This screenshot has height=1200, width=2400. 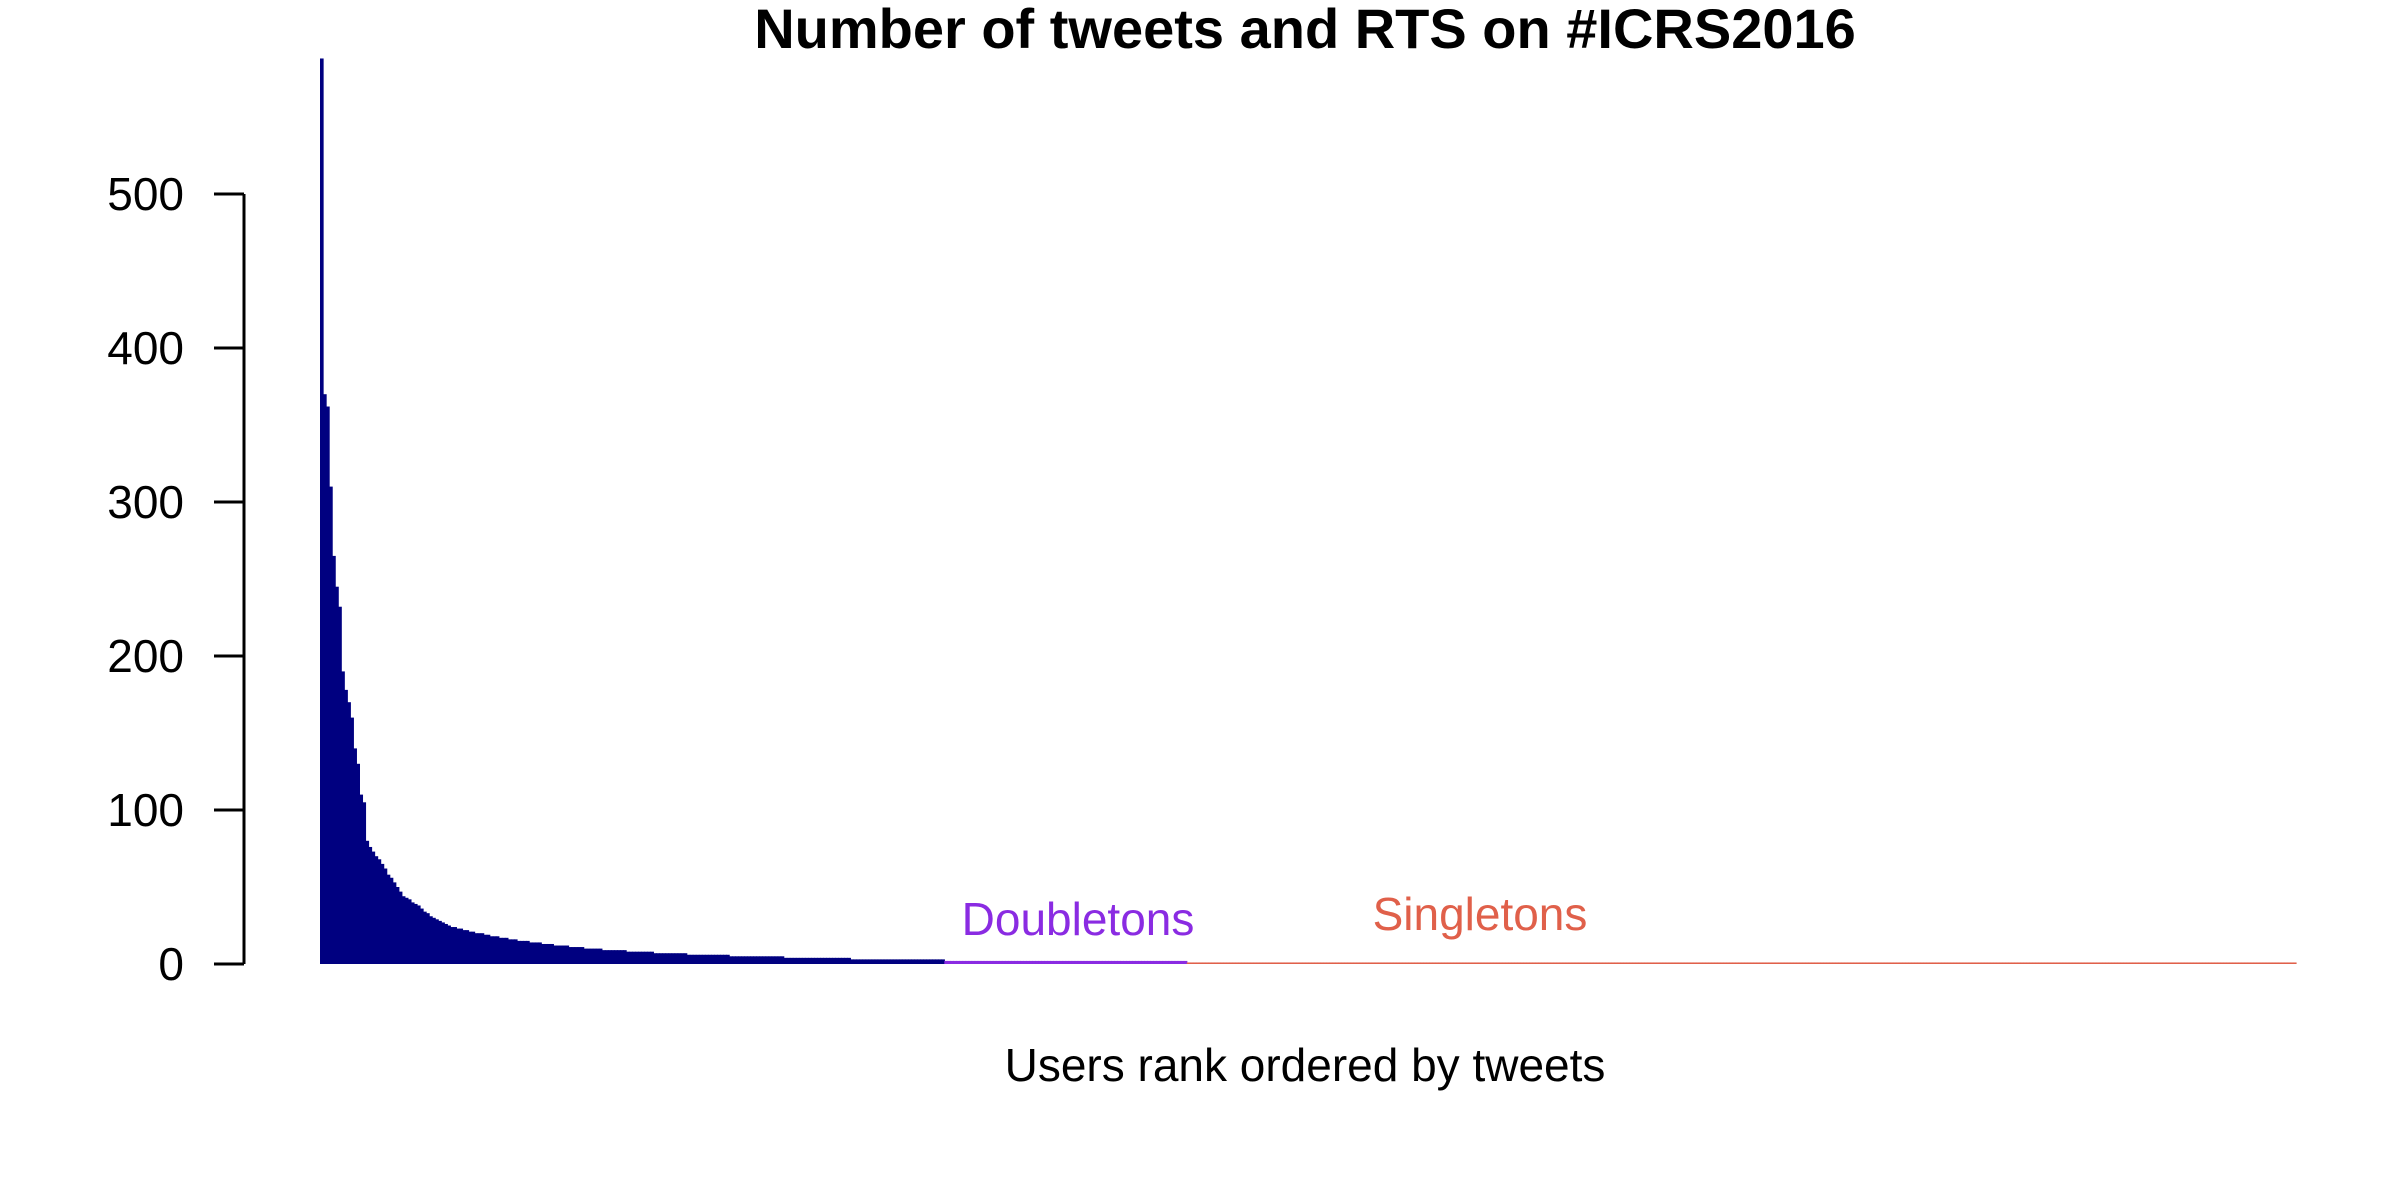 What do you see at coordinates (145, 502) in the screenshot?
I see `y-tick-label: 300` at bounding box center [145, 502].